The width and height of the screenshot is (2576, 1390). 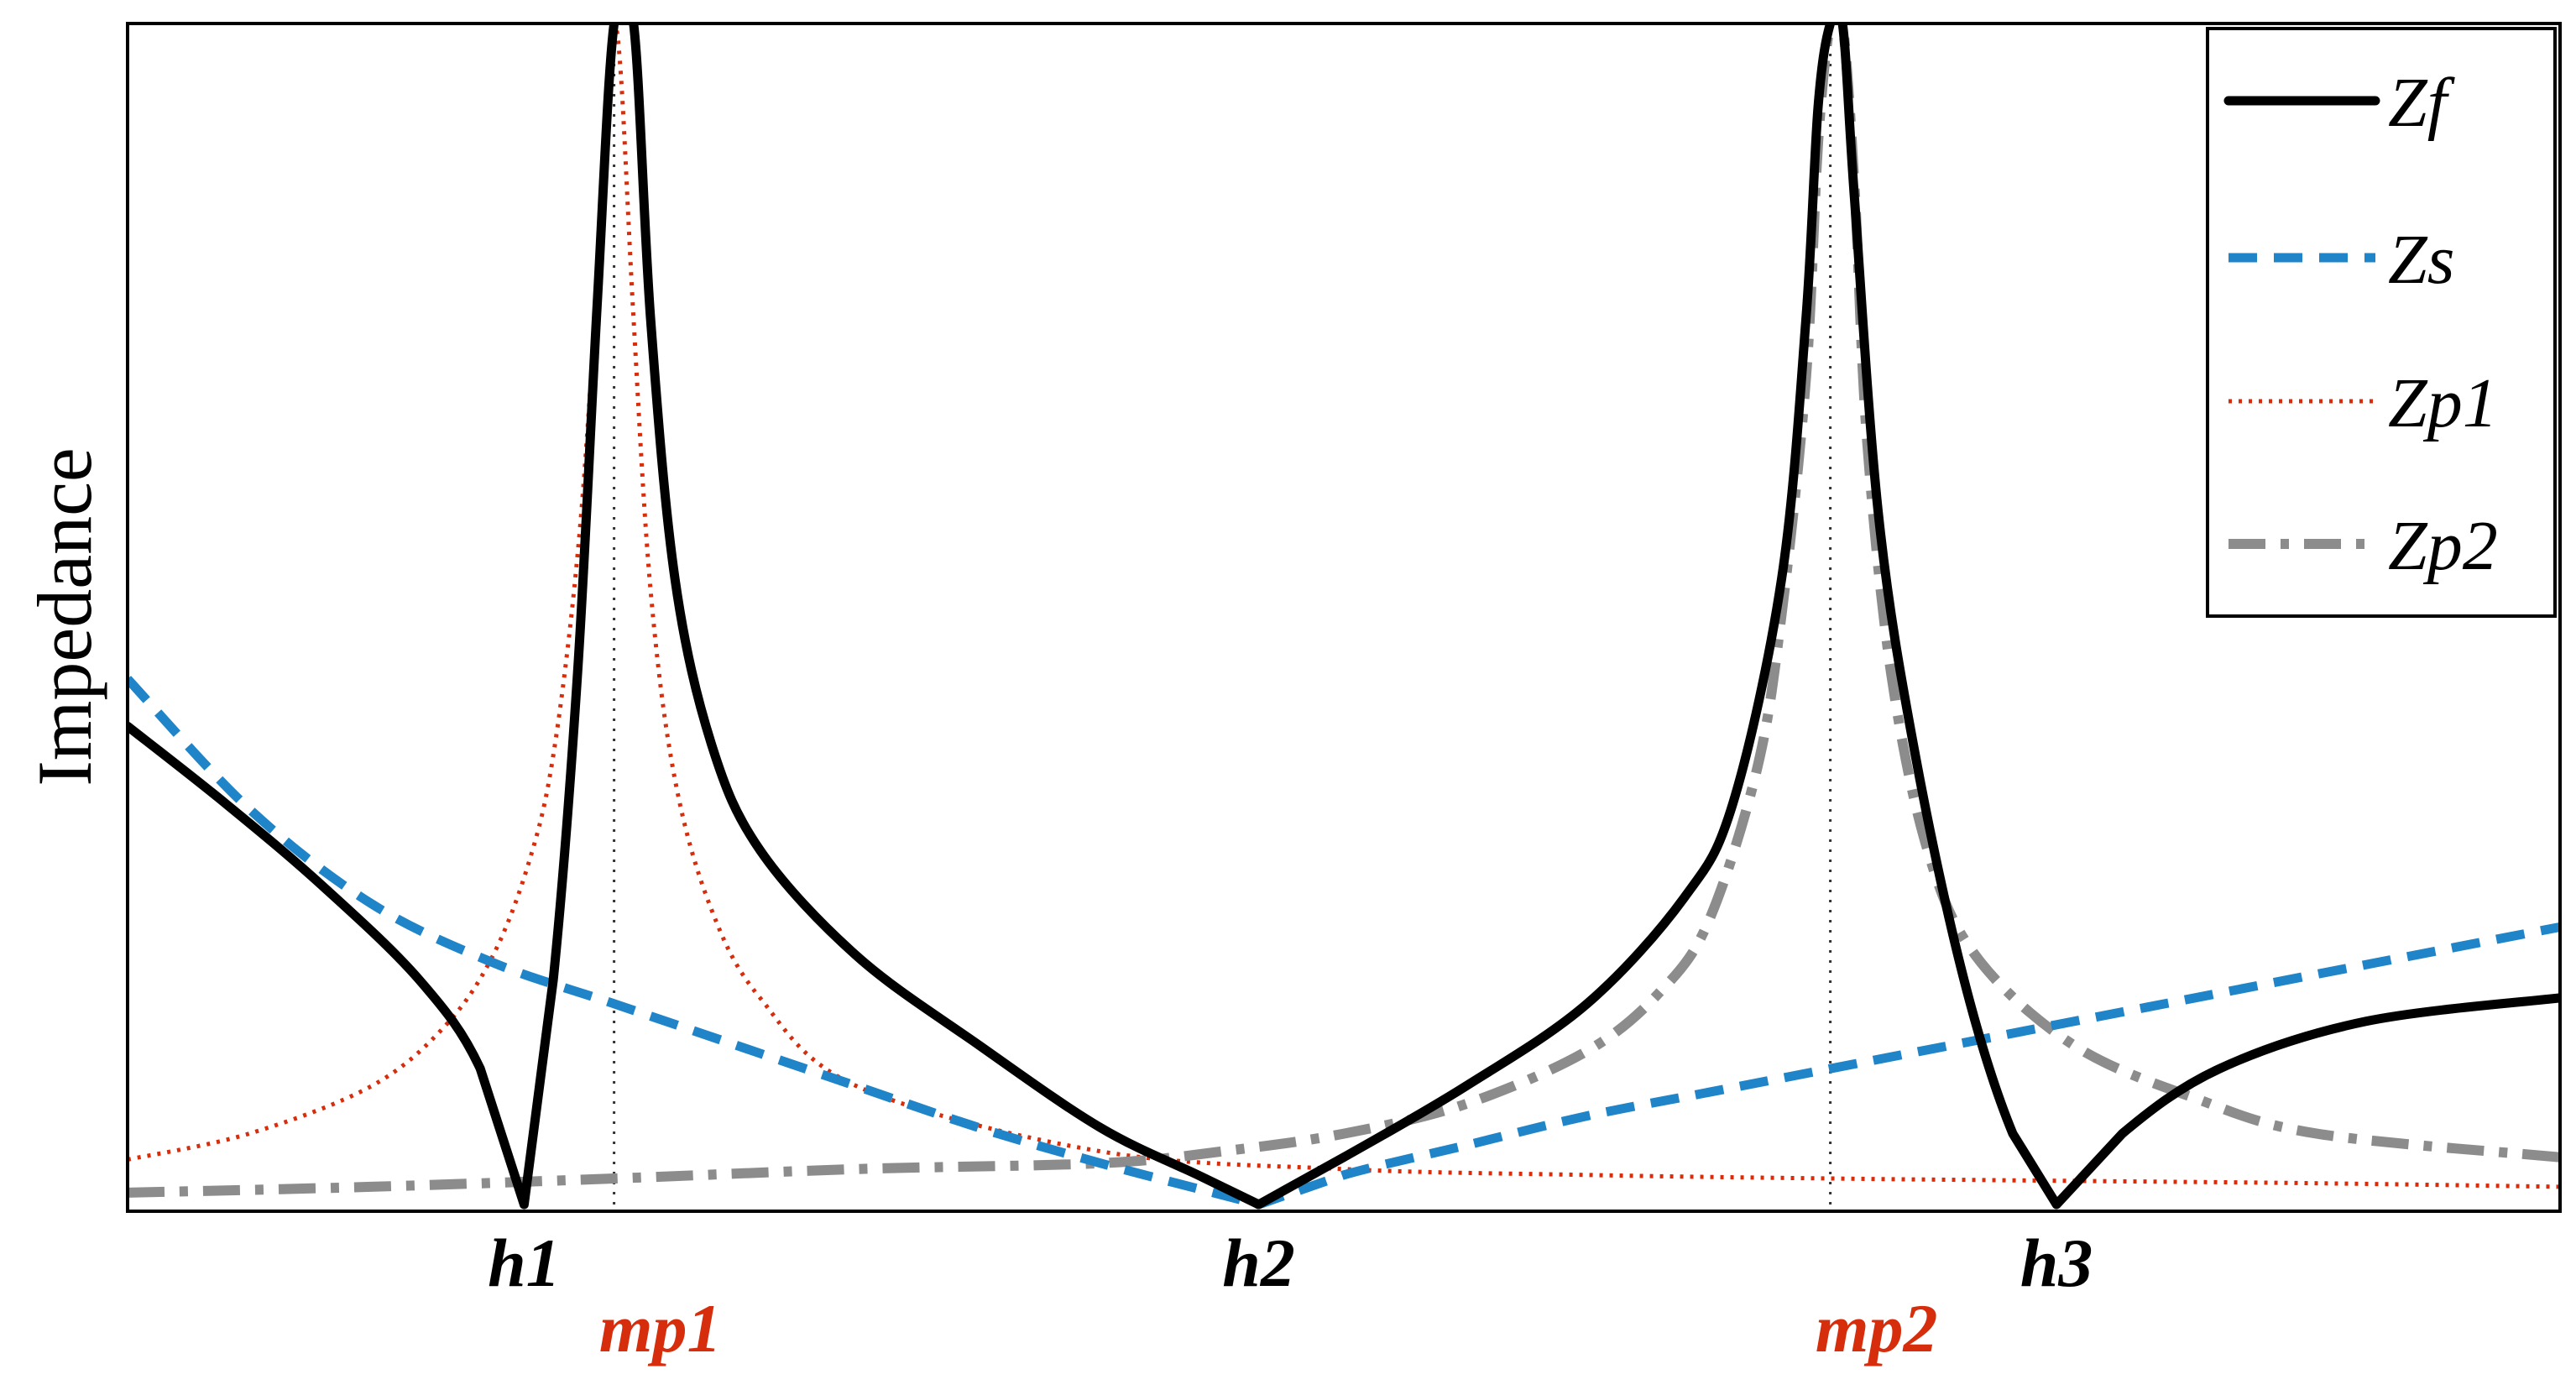 What do you see at coordinates (660, 1328) in the screenshot?
I see `marker-label-mp1: mp1` at bounding box center [660, 1328].